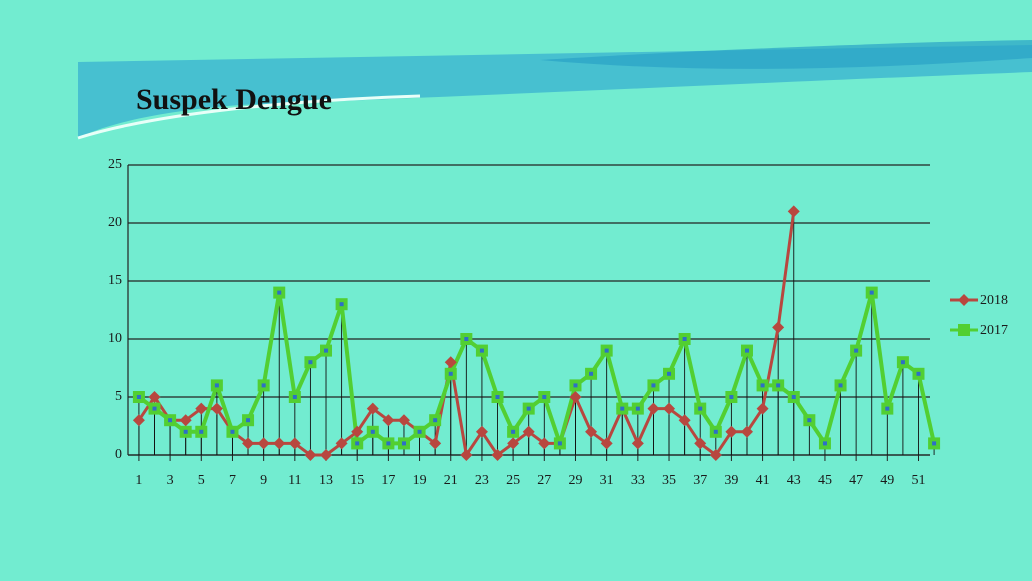  What do you see at coordinates (856, 480) in the screenshot?
I see `x-tick-label: 47` at bounding box center [856, 480].